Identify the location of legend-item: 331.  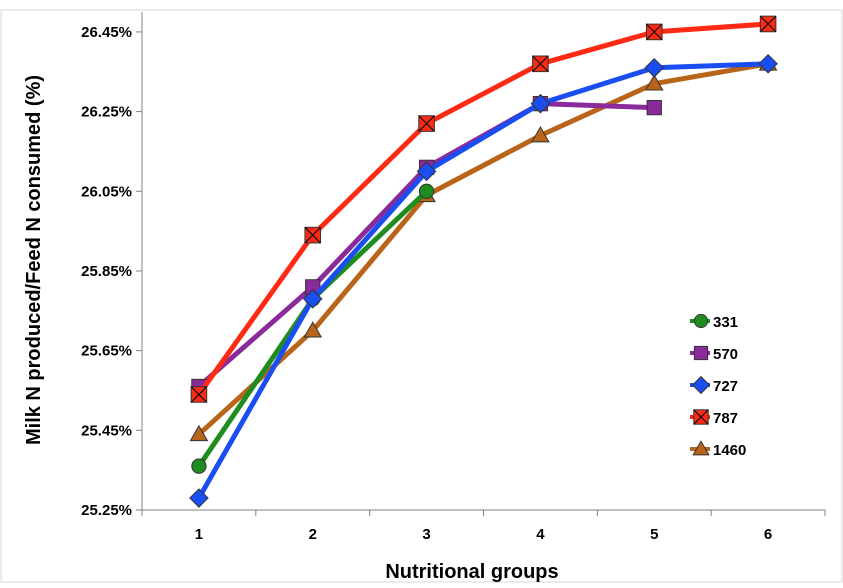
(714, 322).